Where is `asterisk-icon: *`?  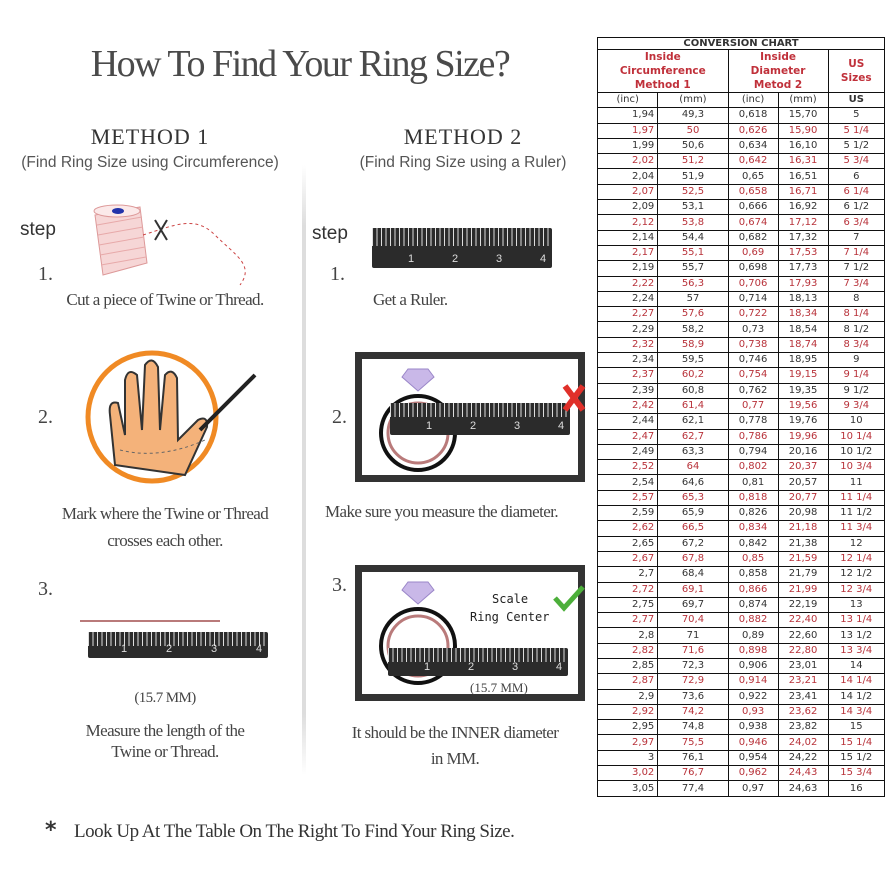 asterisk-icon: * is located at coordinates (51, 830).